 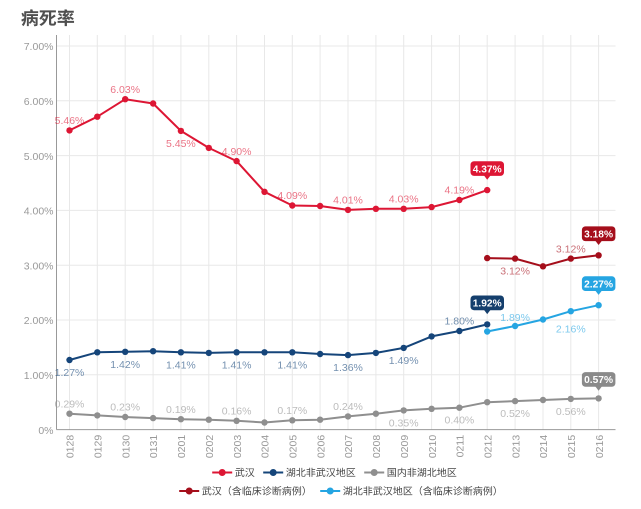 I want to click on svg-text: 0.17%, so click(x=292, y=411).